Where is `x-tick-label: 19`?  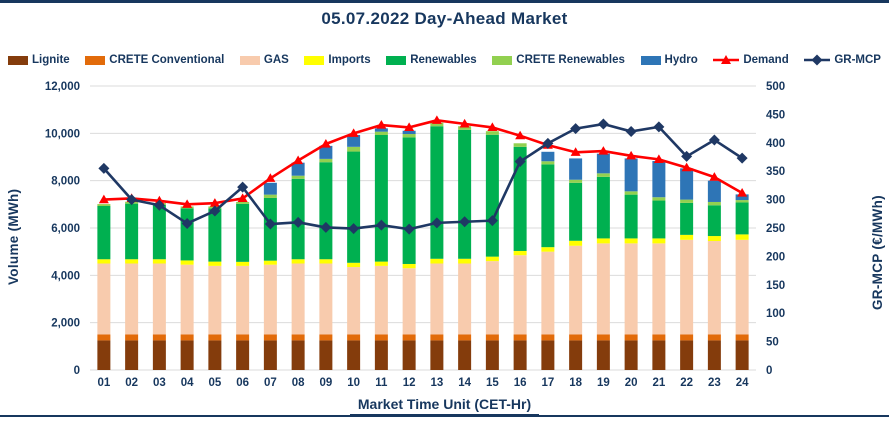 x-tick-label: 19 is located at coordinates (603, 383).